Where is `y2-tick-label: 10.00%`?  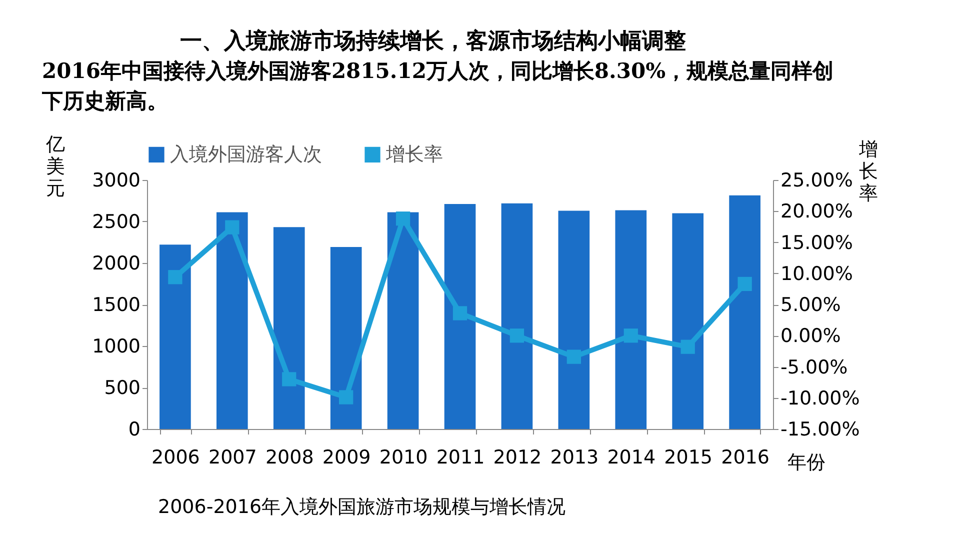
y2-tick-label: 10.00% is located at coordinates (816, 273).